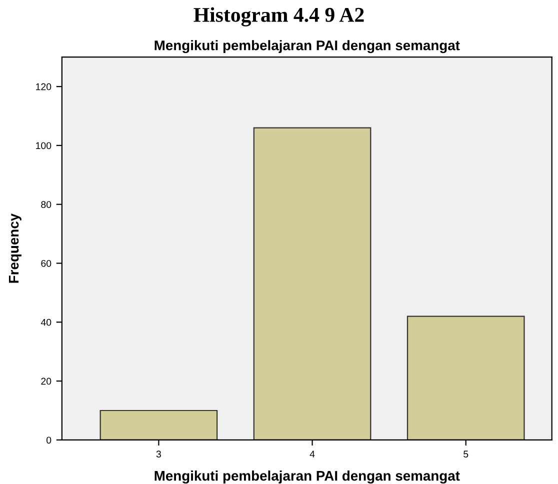  Describe the element at coordinates (46, 204) in the screenshot. I see `y-tick-label: 80` at that location.